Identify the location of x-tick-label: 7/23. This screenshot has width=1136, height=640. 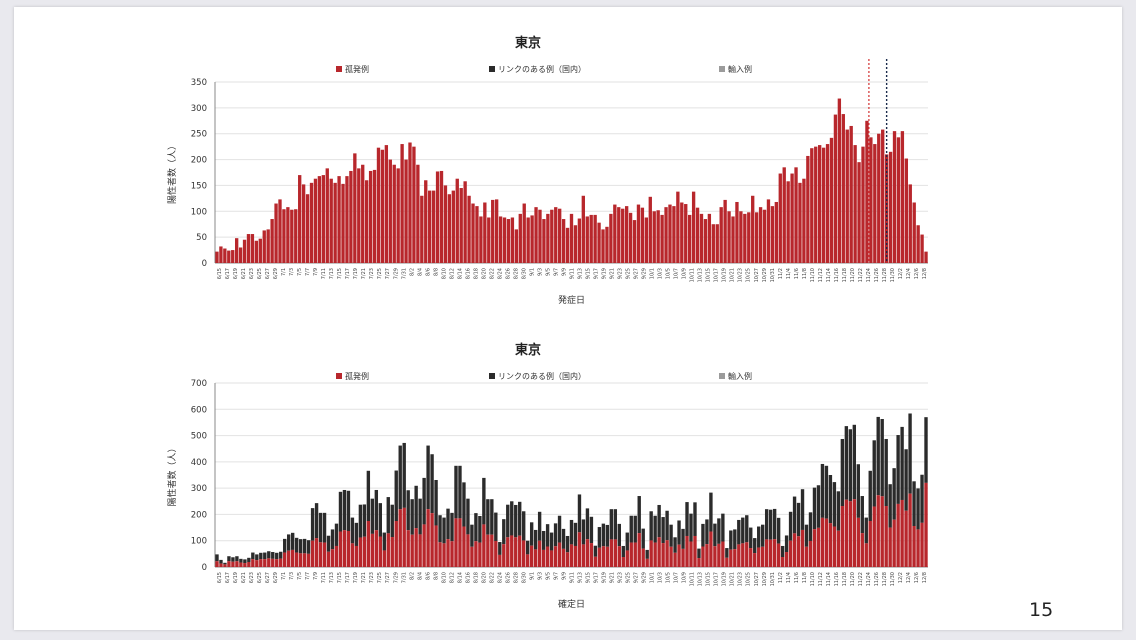
(372, 577).